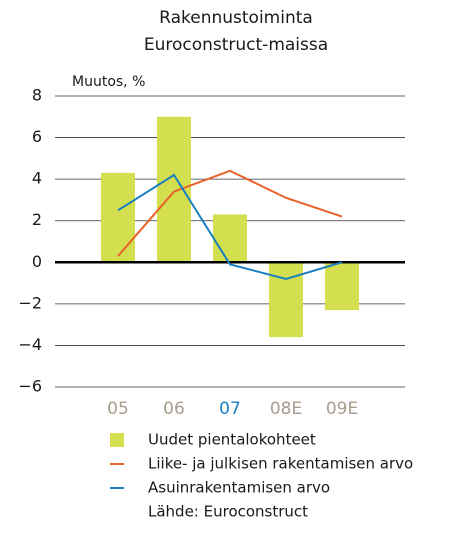 This screenshot has height=541, width=475. What do you see at coordinates (30, 386) in the screenshot?
I see `y-tick-label: −6` at bounding box center [30, 386].